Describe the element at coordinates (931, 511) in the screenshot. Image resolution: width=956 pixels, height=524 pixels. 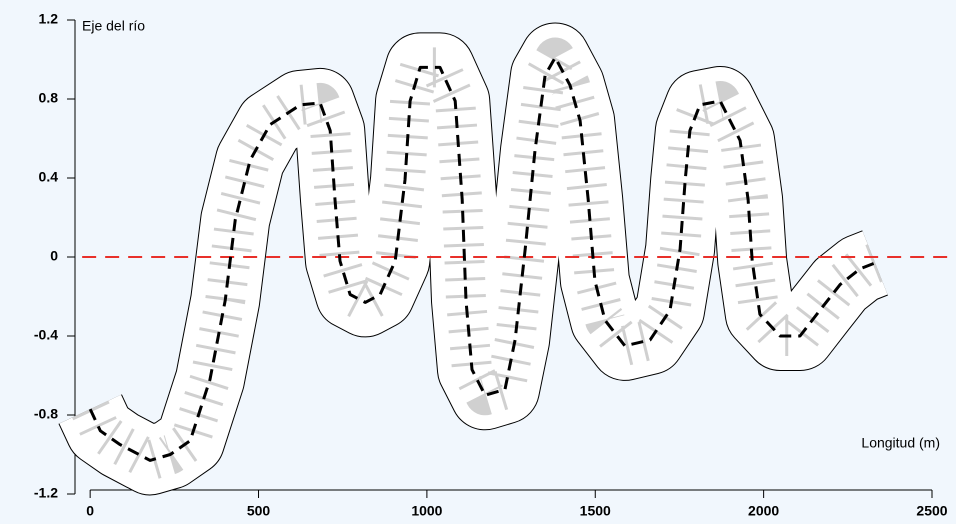
I see `x-tick-label: 2500` at that location.